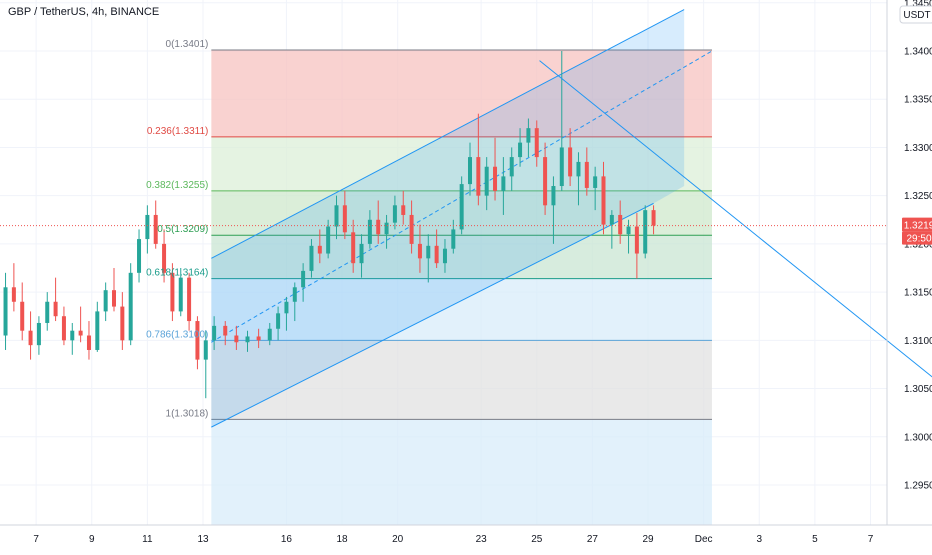 The height and width of the screenshot is (555, 932). What do you see at coordinates (918, 52) in the screenshot?
I see `y-tick-label: 1.3400` at bounding box center [918, 52].